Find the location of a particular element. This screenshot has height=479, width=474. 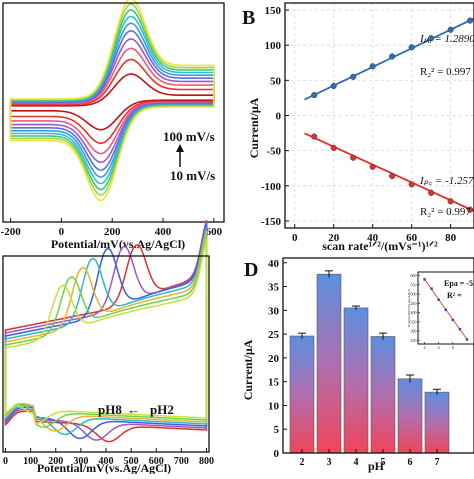

panel-d-x-tick-label: 4 is located at coordinates (356, 462).